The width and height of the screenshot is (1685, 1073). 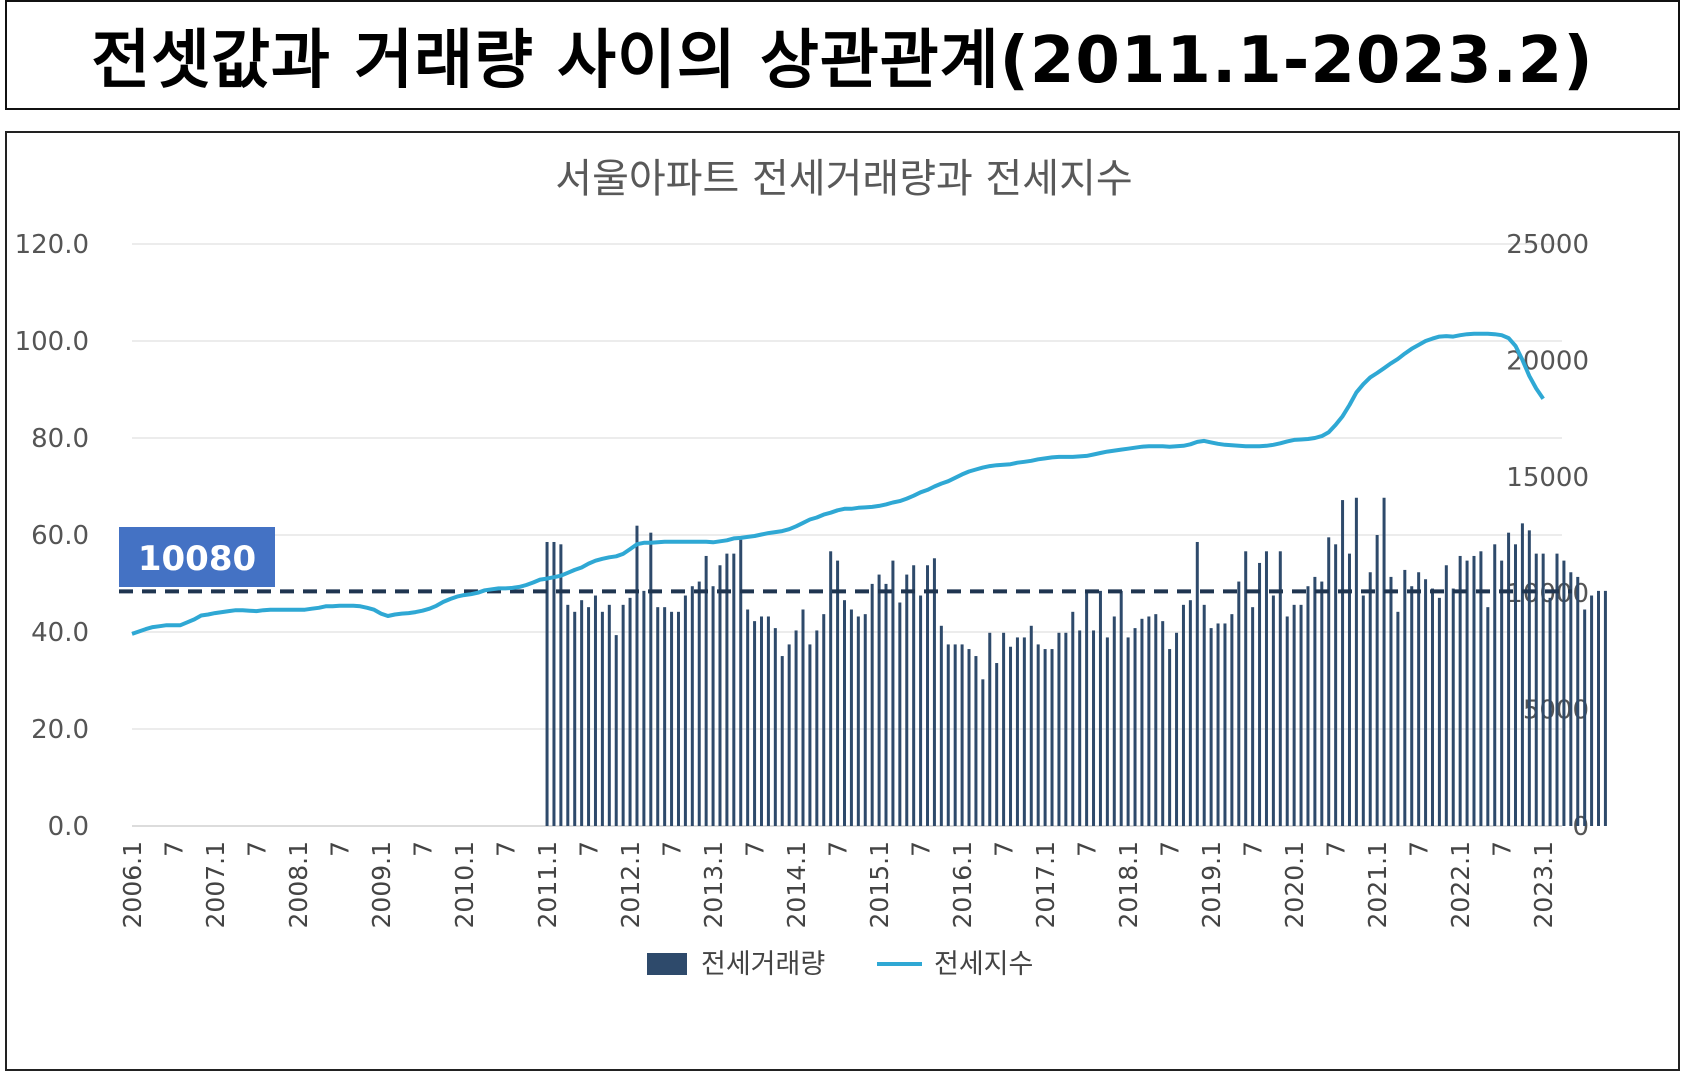 What do you see at coordinates (842, 55) in the screenshot?
I see `page-title-box: 전셋값과 거래량 사이의 상관관계(2011.1-2023.2)` at bounding box center [842, 55].